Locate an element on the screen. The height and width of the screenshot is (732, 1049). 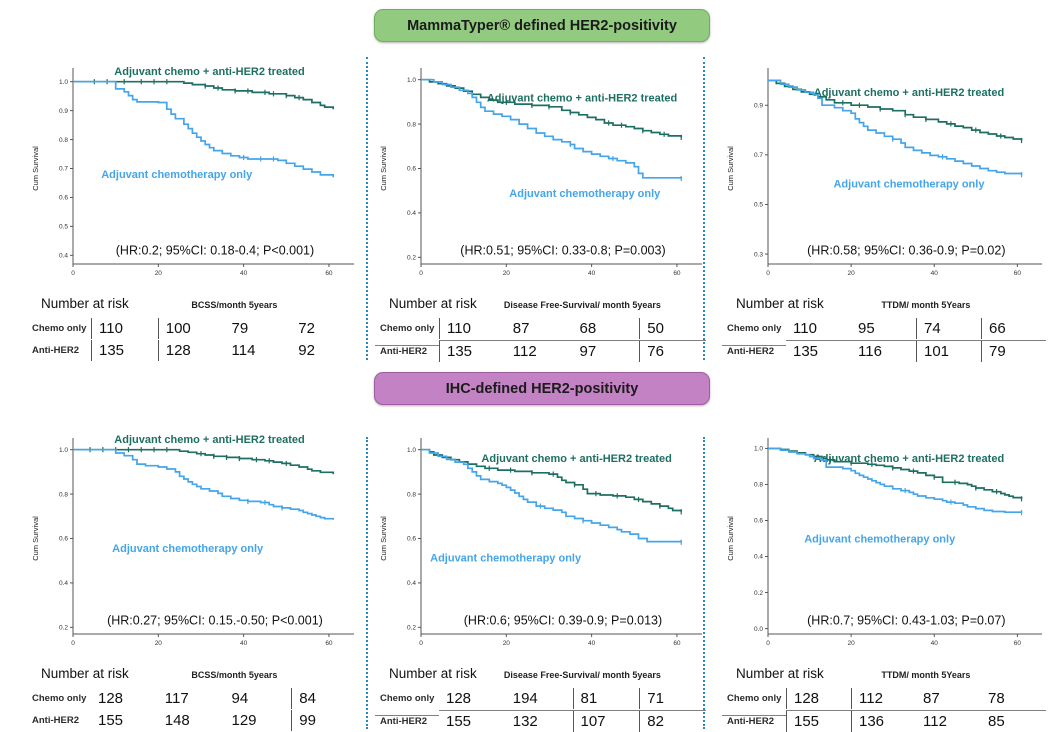
svg-text: 0.3 is located at coordinates (758, 254).